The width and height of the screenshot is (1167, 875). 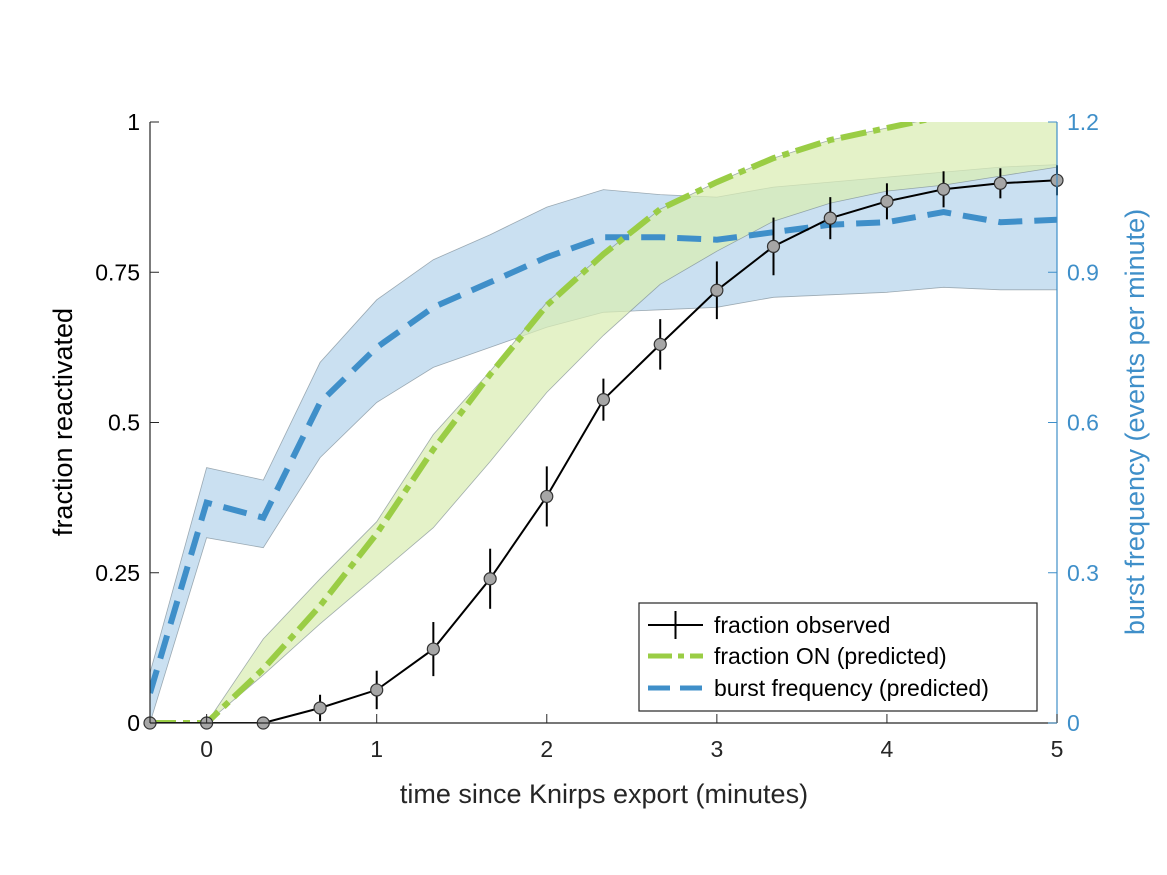 I want to click on x-tick-label: 2, so click(x=546, y=749).